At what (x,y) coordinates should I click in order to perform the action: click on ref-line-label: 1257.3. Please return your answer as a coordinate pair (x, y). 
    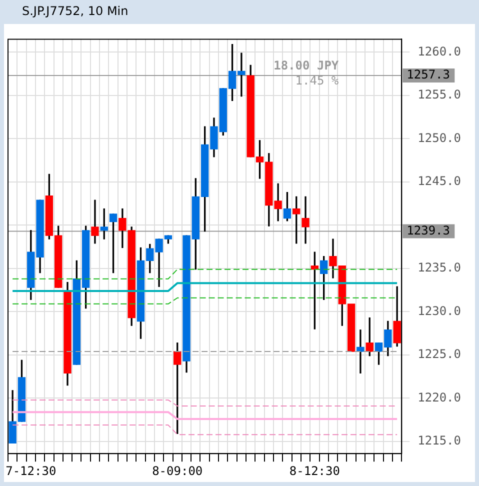
    Looking at the image, I should click on (428, 75).